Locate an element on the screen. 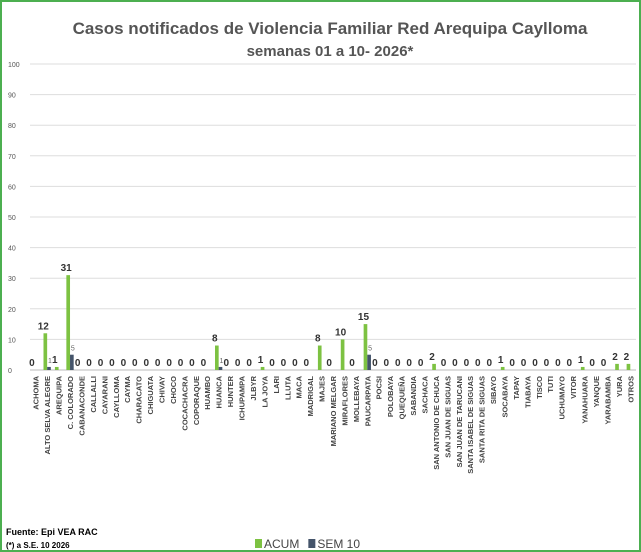 This screenshot has width=641, height=552. data-label: 5 is located at coordinates (73, 349).